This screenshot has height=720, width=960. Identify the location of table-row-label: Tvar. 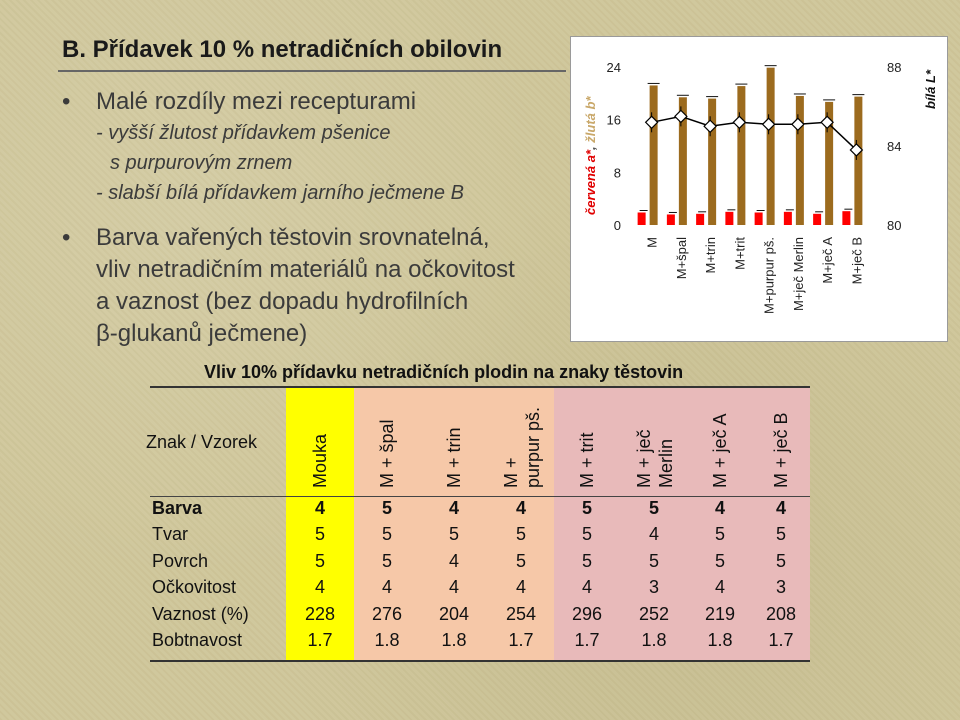
(170, 534).